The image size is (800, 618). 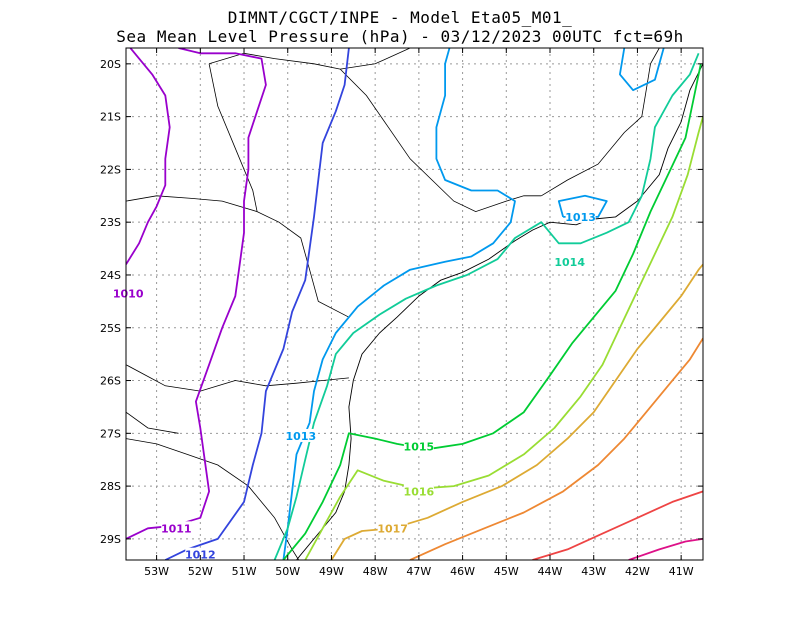 I want to click on isobar-label-1011-1: 1011, so click(x=176, y=528).